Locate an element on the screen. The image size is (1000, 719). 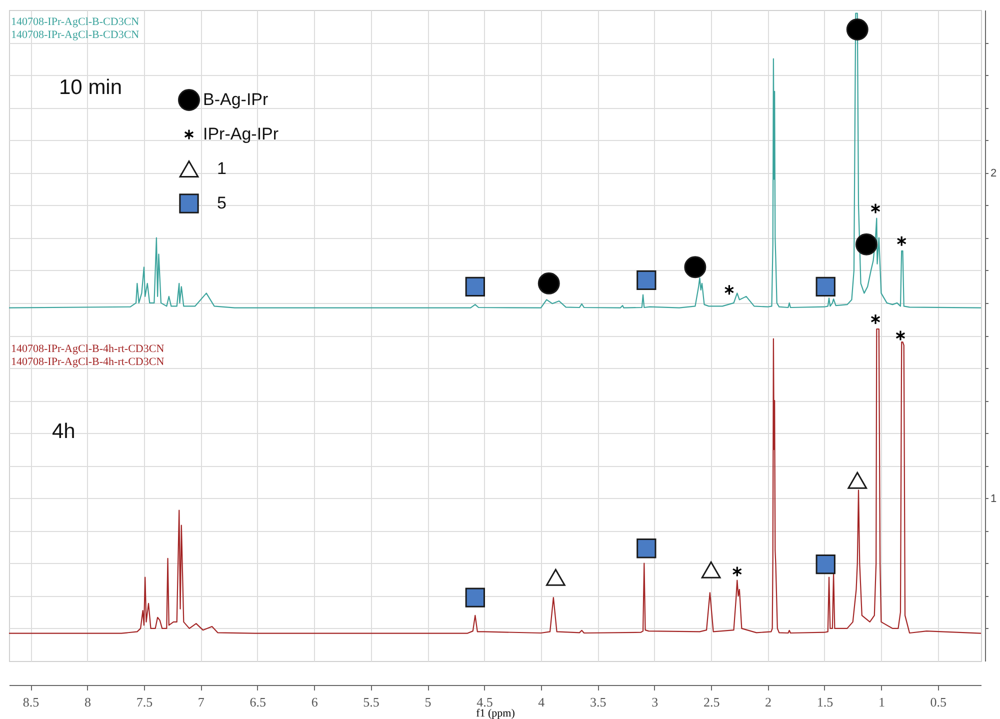
x-tick-label: 2 is located at coordinates (768, 702).